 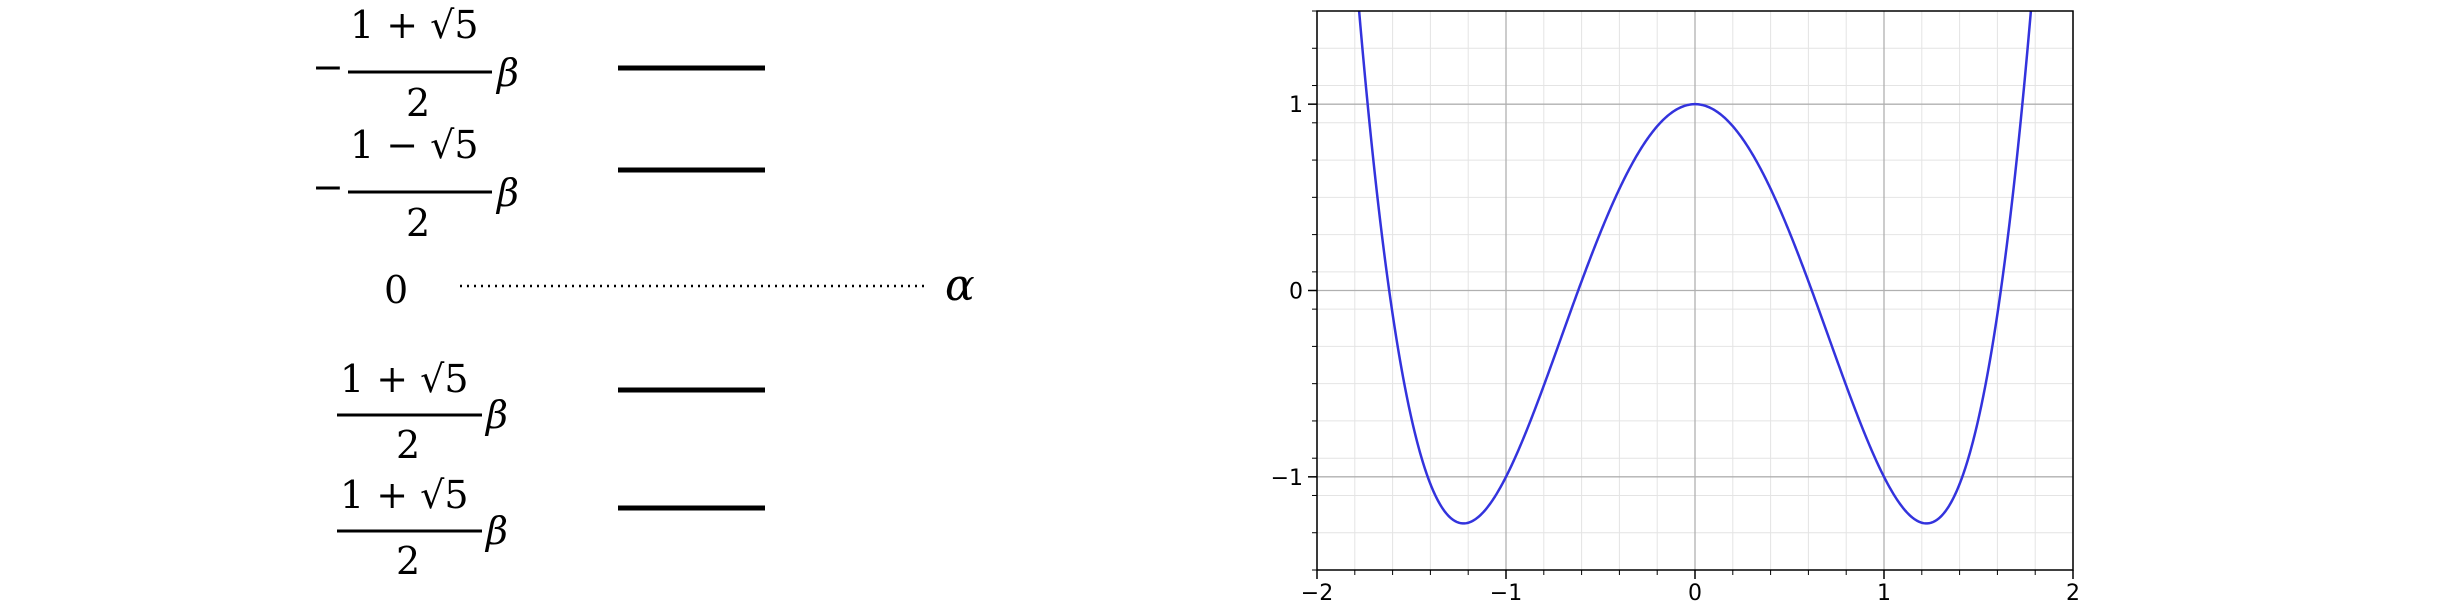 I want to click on x-tick-label: 2, so click(x=2073, y=593).